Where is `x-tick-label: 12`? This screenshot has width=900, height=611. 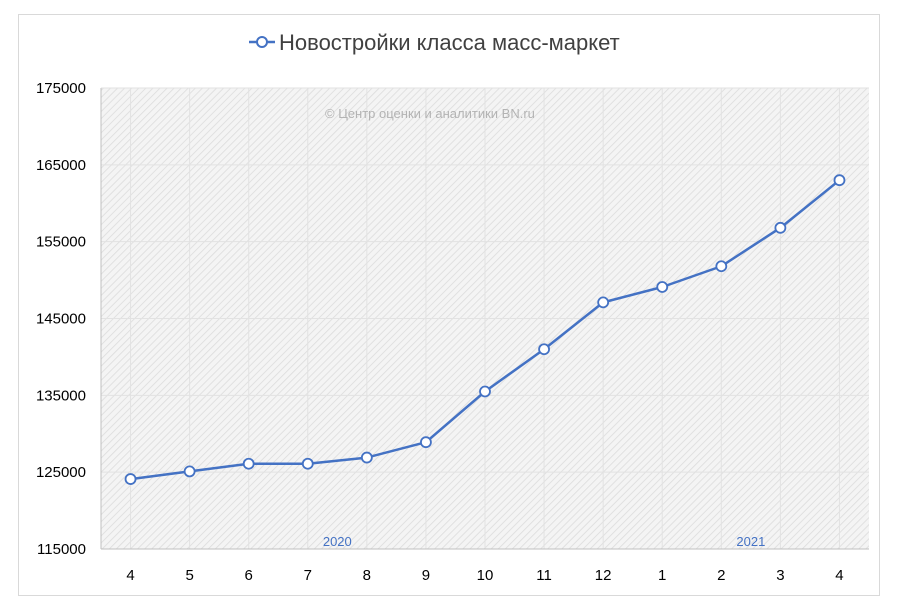
x-tick-label: 12 is located at coordinates (603, 575).